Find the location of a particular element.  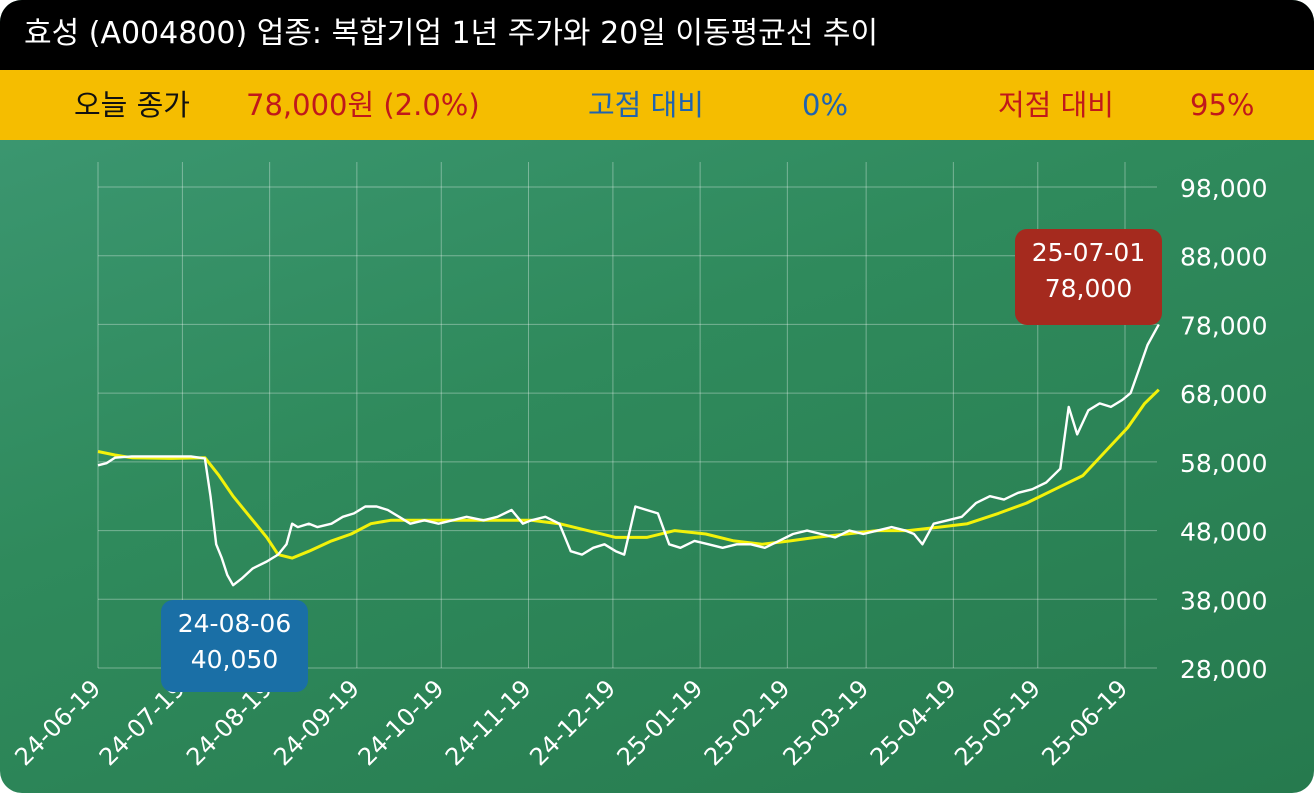

x-tick-label: 24-12-19 is located at coordinates (572, 722).